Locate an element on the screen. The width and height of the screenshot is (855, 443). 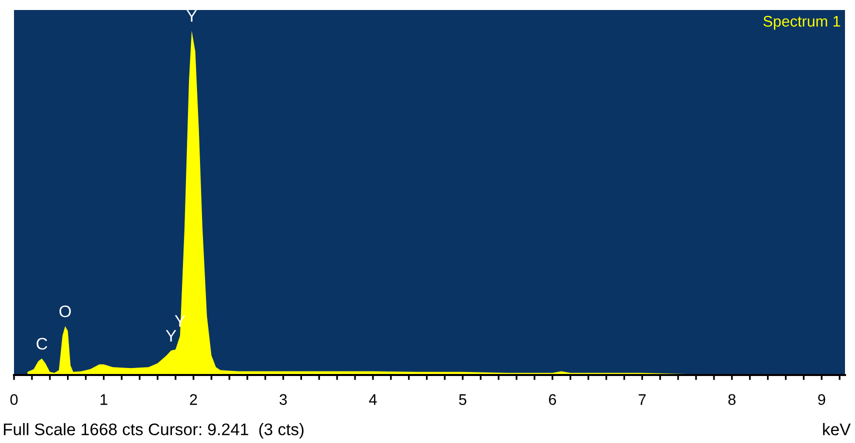
x-tick-label: 7 is located at coordinates (642, 399).